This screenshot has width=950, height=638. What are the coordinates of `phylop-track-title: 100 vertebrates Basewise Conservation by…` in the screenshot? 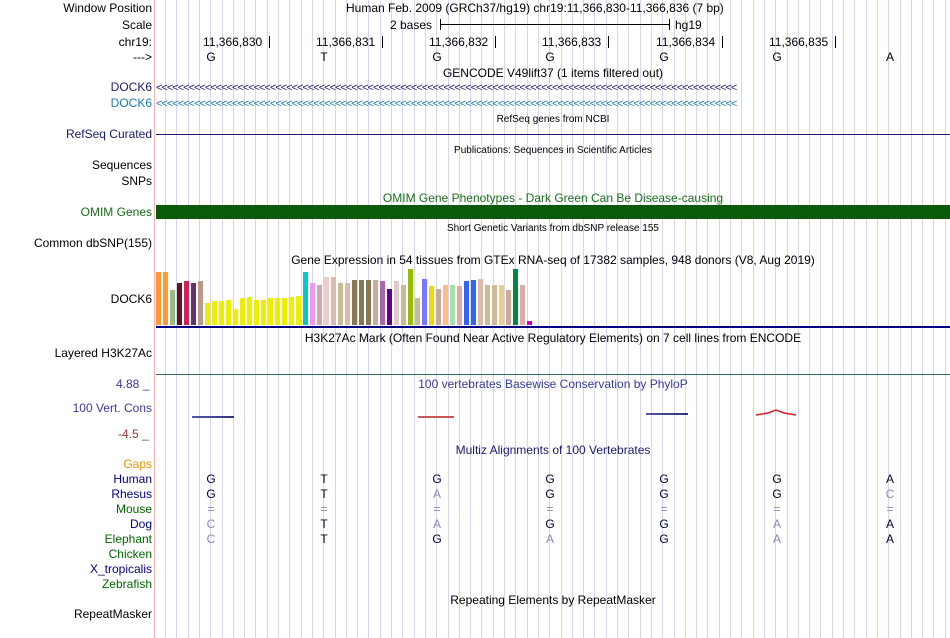 It's located at (553, 384).